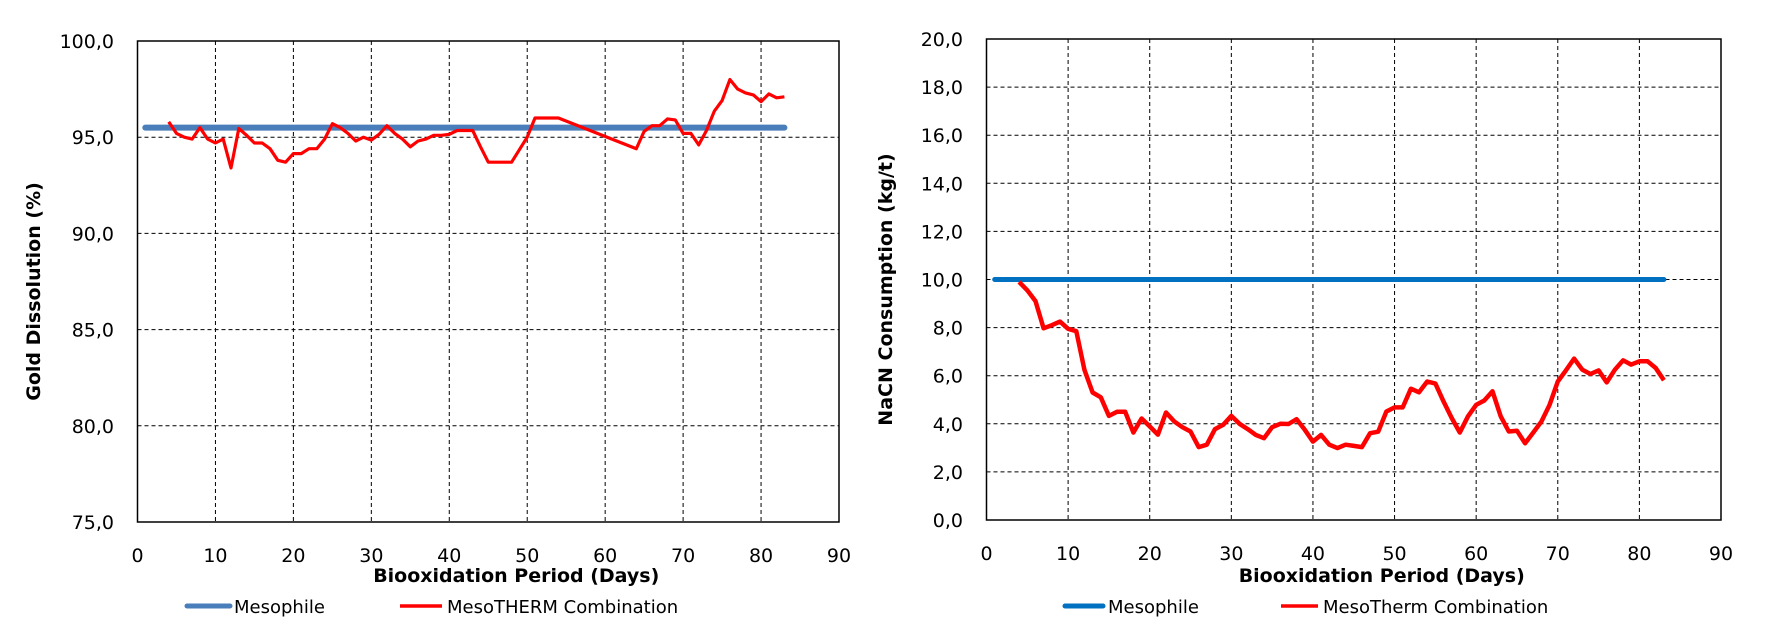 Image resolution: width=1774 pixels, height=640 pixels. What do you see at coordinates (948, 377) in the screenshot?
I see `y-tick-label: 6,0` at bounding box center [948, 377].